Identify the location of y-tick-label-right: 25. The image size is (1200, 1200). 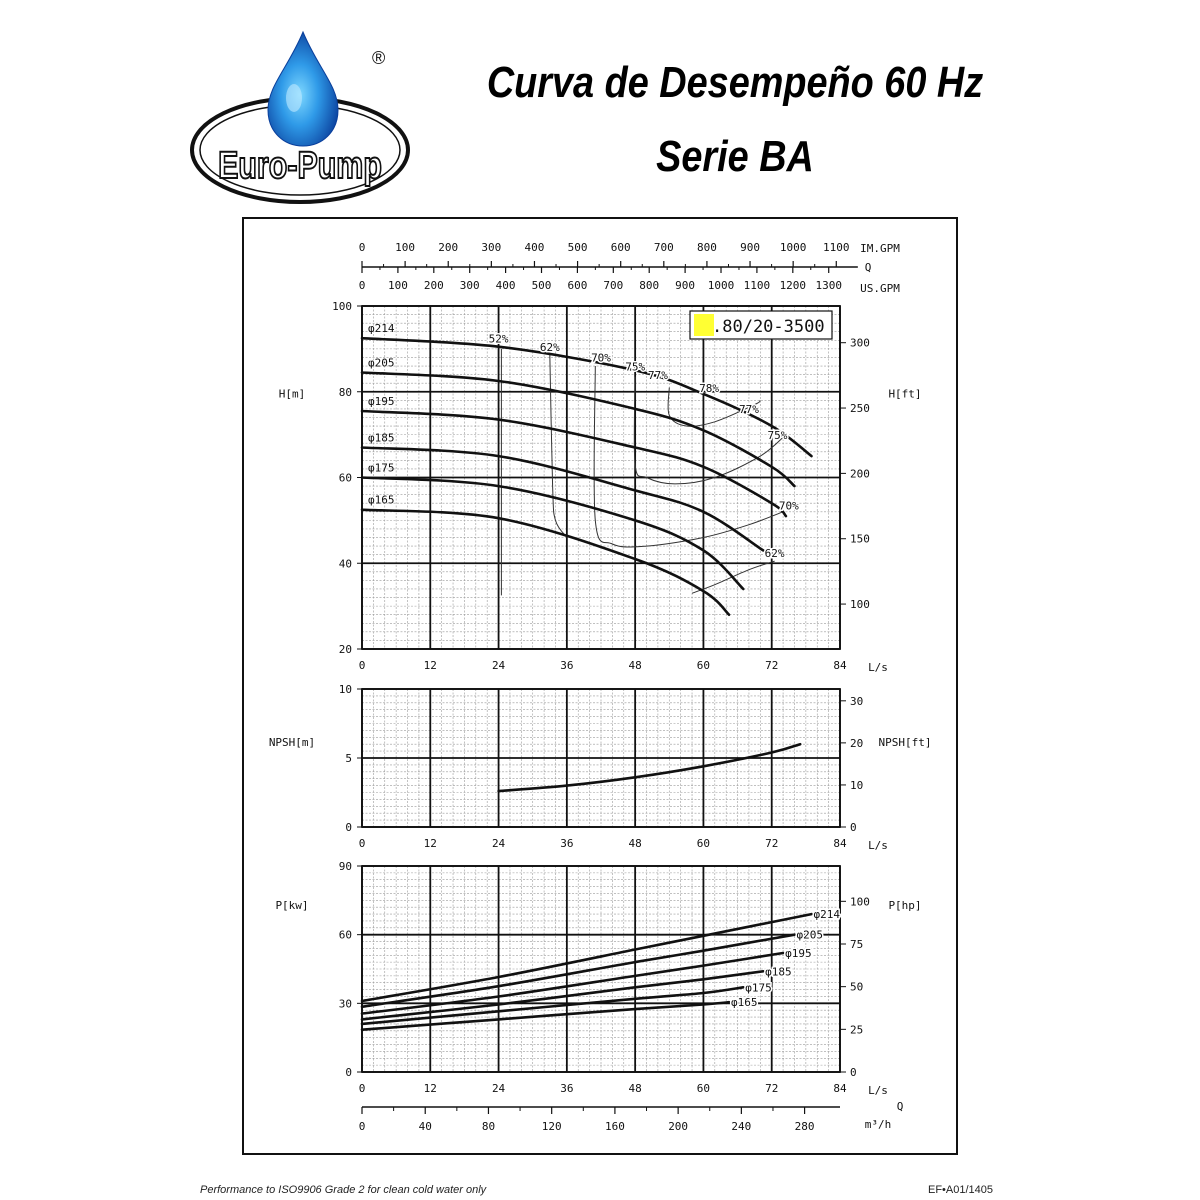
(856, 1029).